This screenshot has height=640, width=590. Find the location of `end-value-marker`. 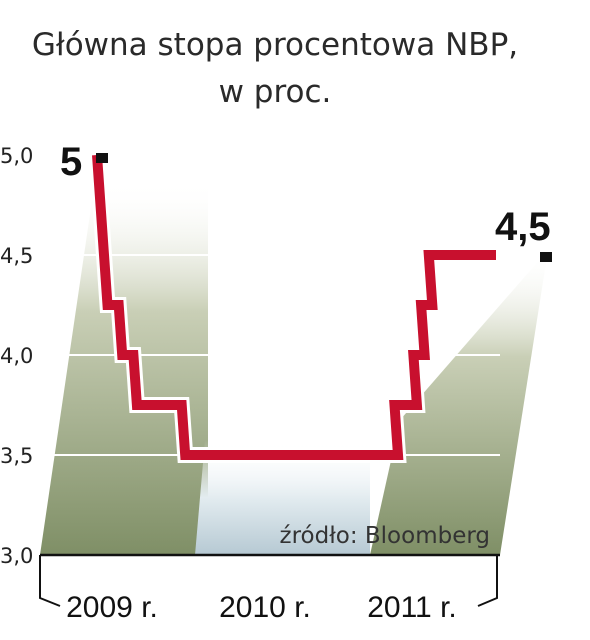

end-value-marker is located at coordinates (546, 257).